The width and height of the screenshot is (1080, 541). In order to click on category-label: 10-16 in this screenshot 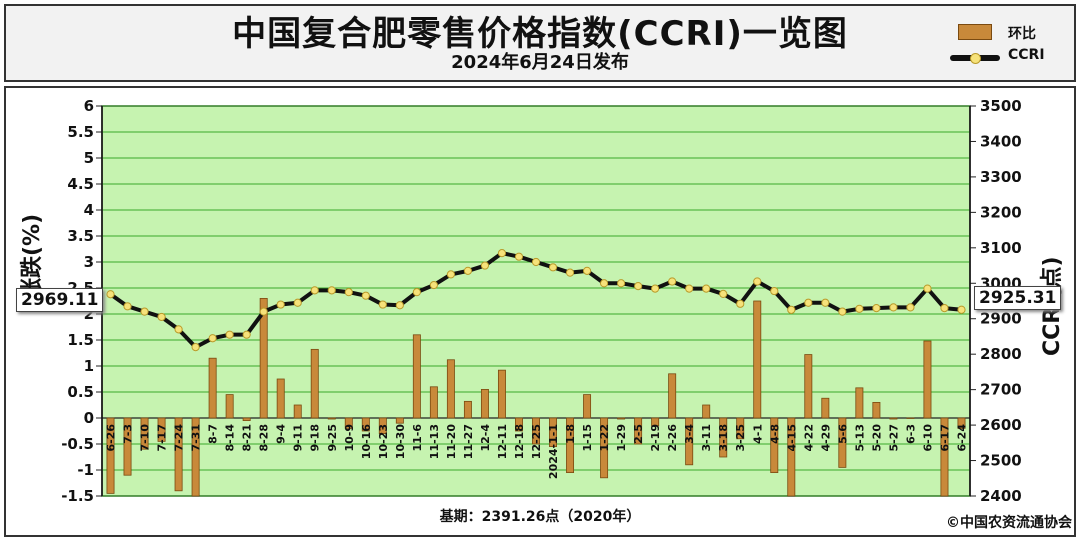, I will do `click(366, 442)`.